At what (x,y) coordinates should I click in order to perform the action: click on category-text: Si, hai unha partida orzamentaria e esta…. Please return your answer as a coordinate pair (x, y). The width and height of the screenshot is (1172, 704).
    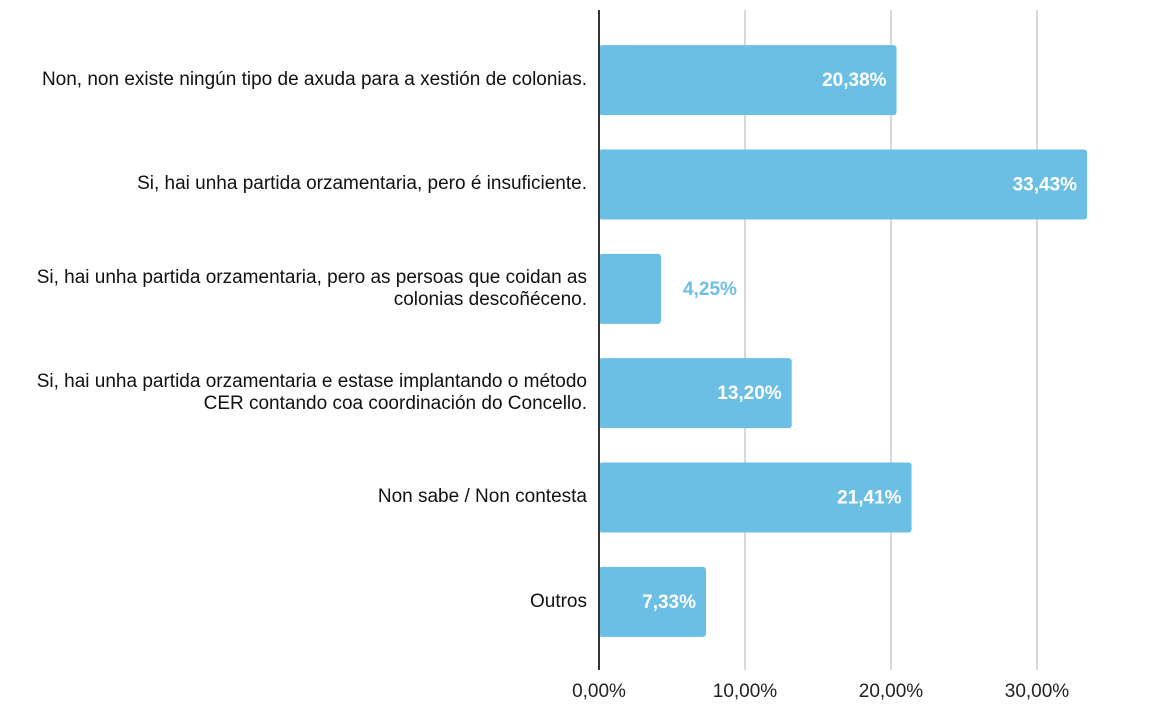
    Looking at the image, I should click on (317, 393).